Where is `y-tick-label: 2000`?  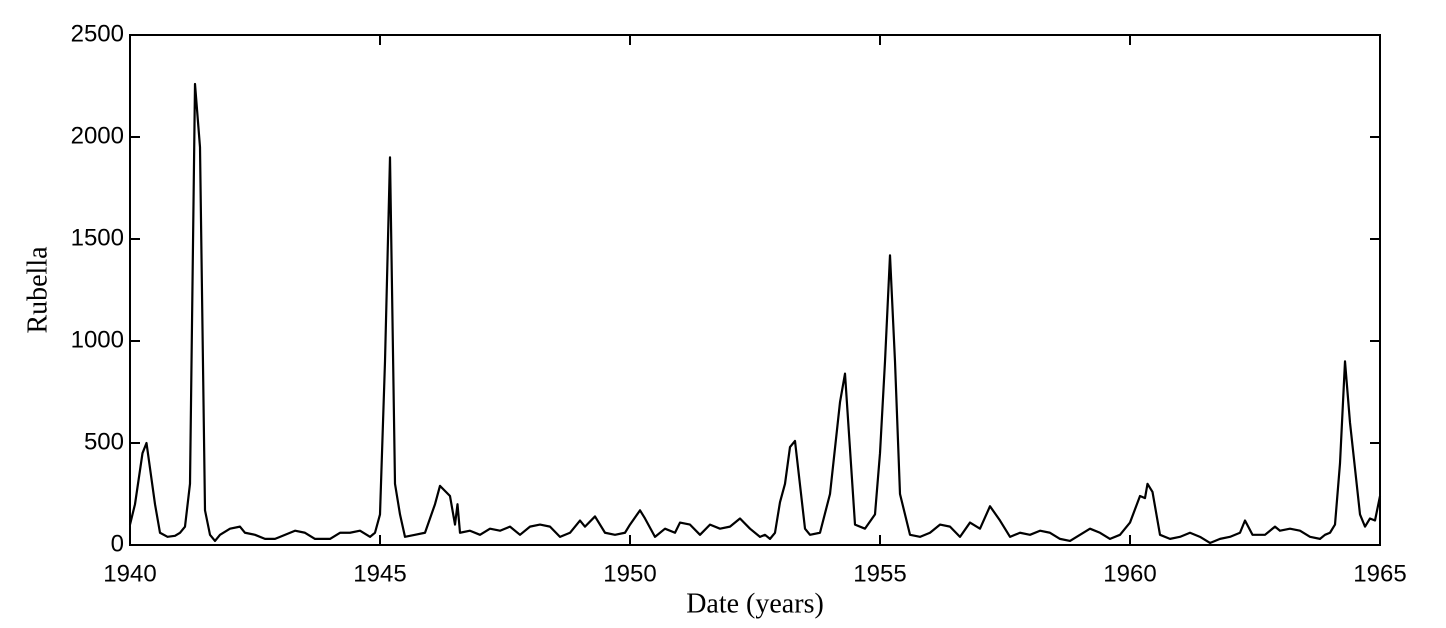 y-tick-label: 2000 is located at coordinates (97, 135).